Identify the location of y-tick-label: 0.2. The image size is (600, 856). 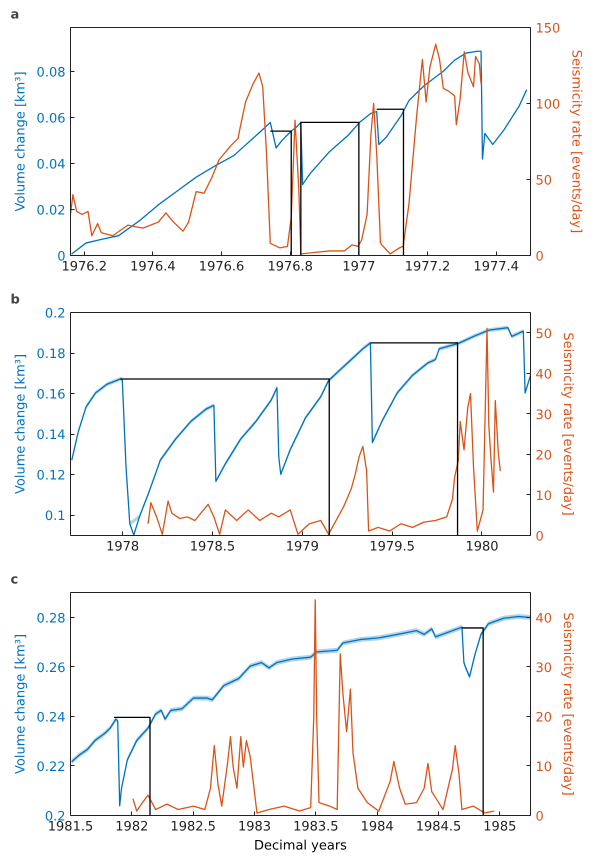
(55, 314).